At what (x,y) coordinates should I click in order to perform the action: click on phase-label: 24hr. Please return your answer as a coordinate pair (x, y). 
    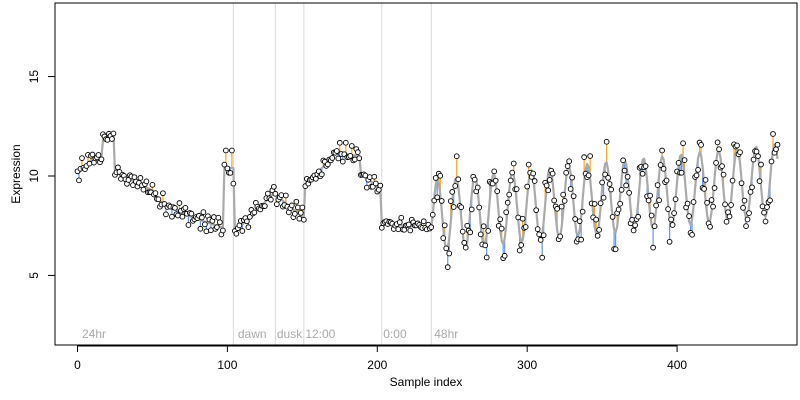
    Looking at the image, I should click on (94, 334).